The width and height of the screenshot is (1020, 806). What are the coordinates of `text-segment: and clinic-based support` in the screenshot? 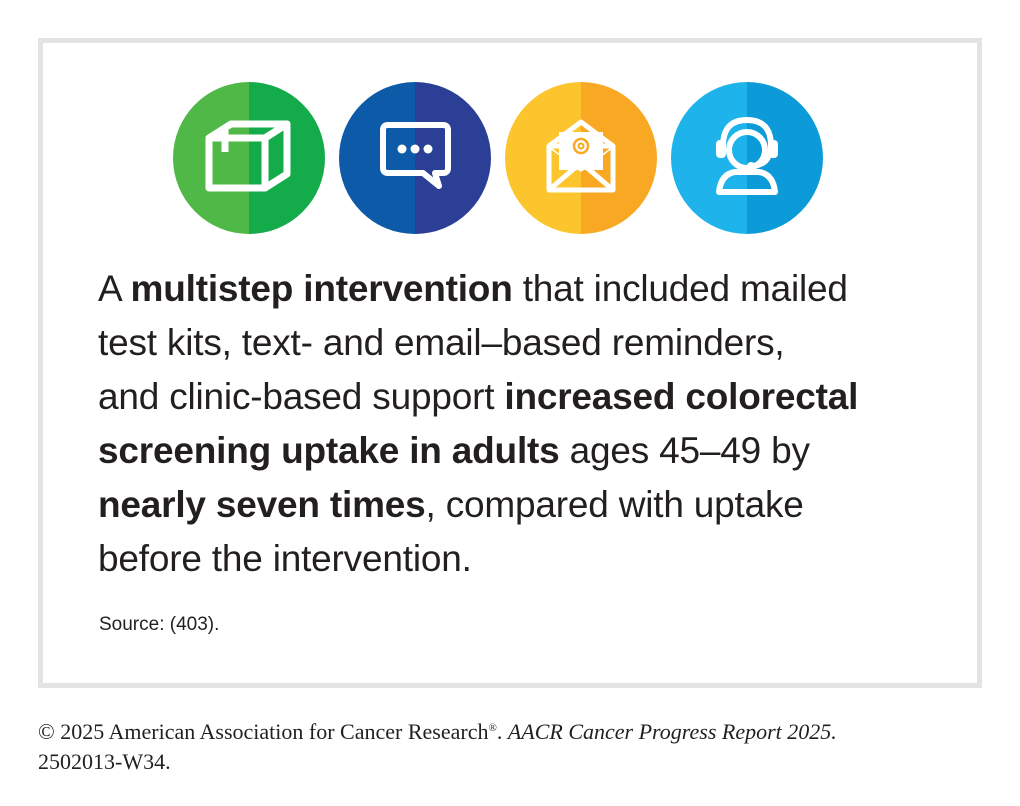 It's located at (301, 396).